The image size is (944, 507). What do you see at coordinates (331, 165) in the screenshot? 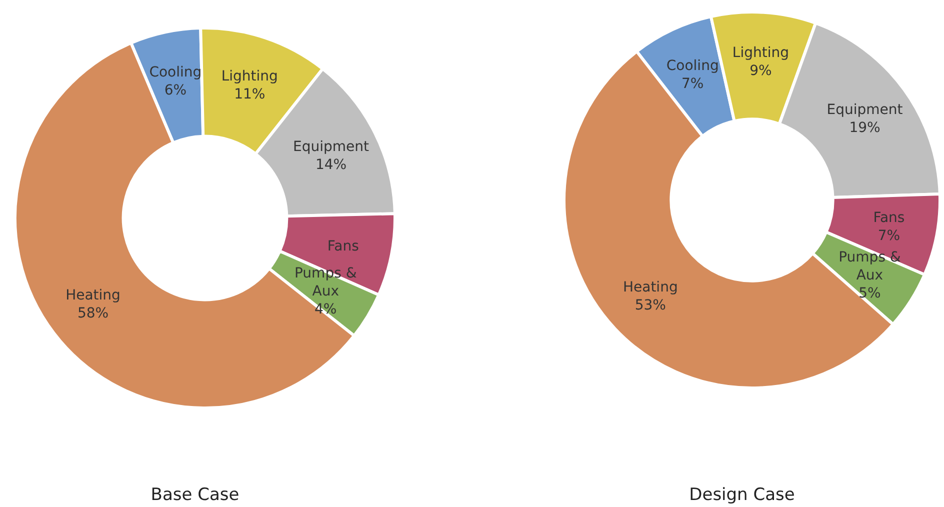
I see `data-label: 14%` at bounding box center [331, 165].